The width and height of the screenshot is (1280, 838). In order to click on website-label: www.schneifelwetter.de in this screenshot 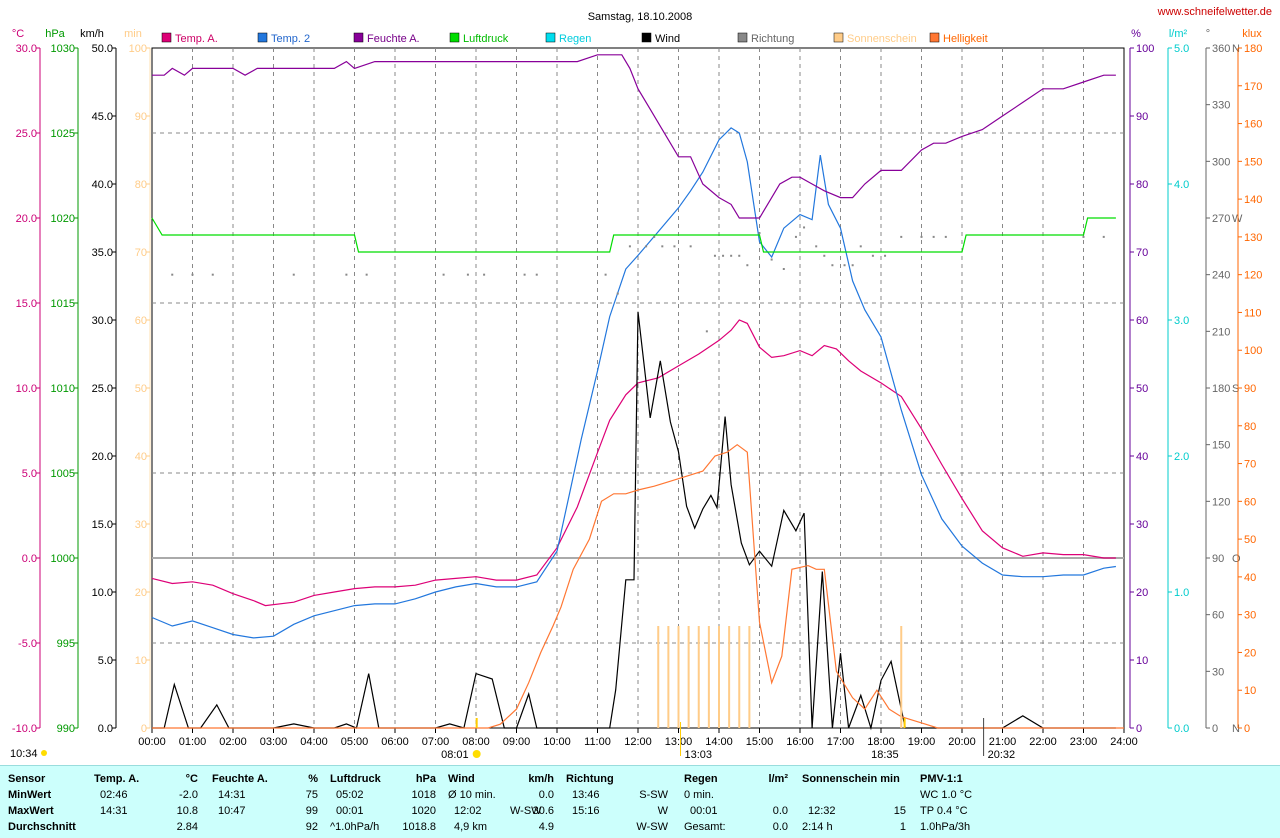, I will do `click(1214, 12)`.